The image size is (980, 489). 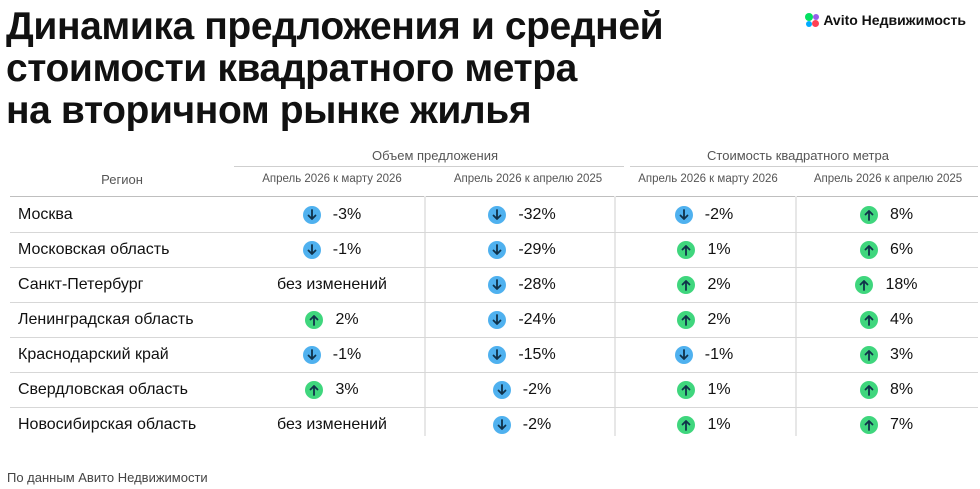 What do you see at coordinates (798, 155) in the screenshot?
I see `group-header-price: Стоимость квадратного метра` at bounding box center [798, 155].